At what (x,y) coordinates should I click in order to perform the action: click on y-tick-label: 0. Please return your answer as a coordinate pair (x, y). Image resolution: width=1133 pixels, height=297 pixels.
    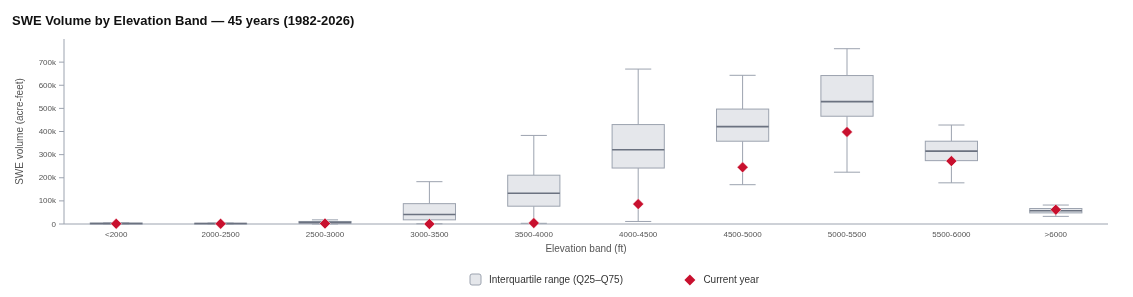
    Looking at the image, I should click on (54, 224).